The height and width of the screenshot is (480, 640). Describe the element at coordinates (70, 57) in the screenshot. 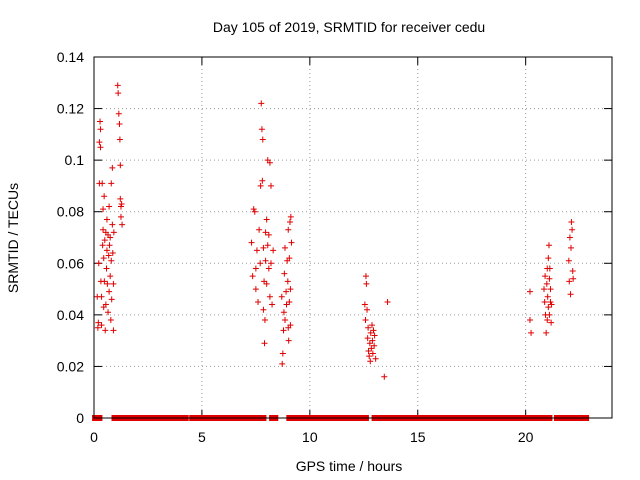

I see `y-tick-label: 0.14` at that location.